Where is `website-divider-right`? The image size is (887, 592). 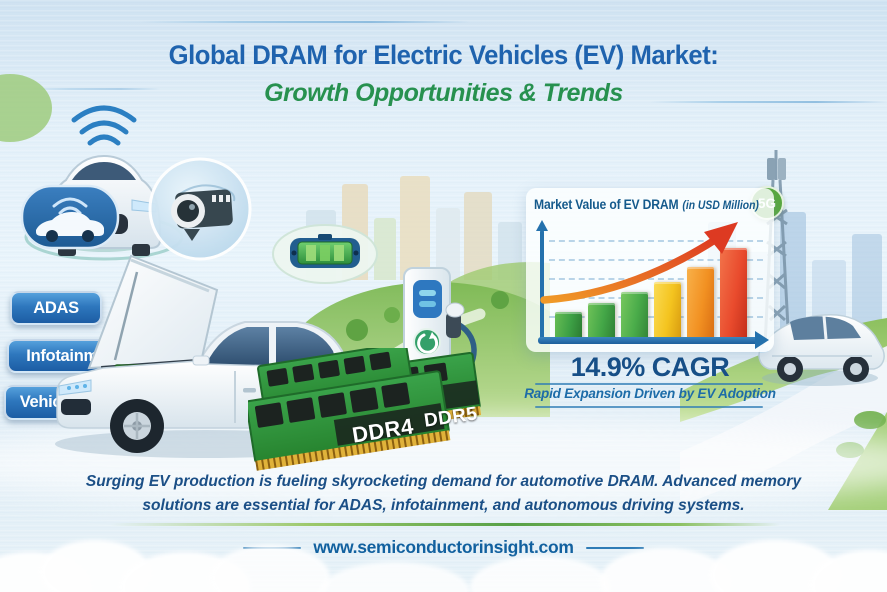
website-divider-right is located at coordinates (614, 547).